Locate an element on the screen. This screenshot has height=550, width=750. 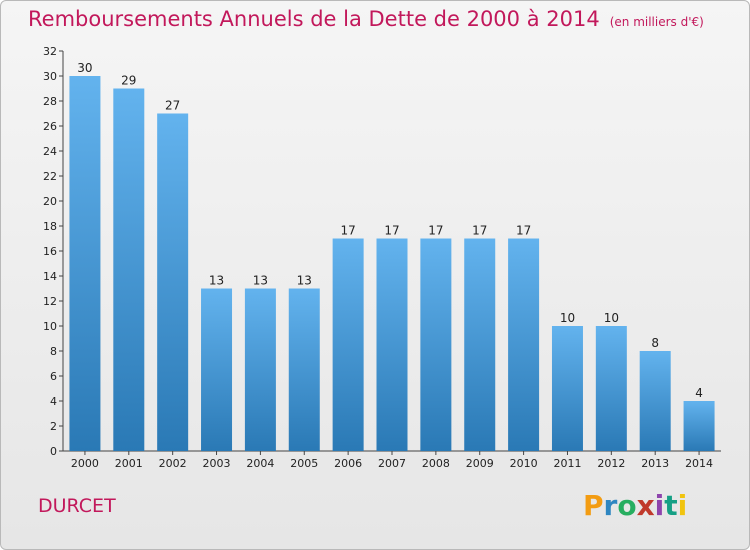
x-tick-label: 2001 is located at coordinates (129, 463).